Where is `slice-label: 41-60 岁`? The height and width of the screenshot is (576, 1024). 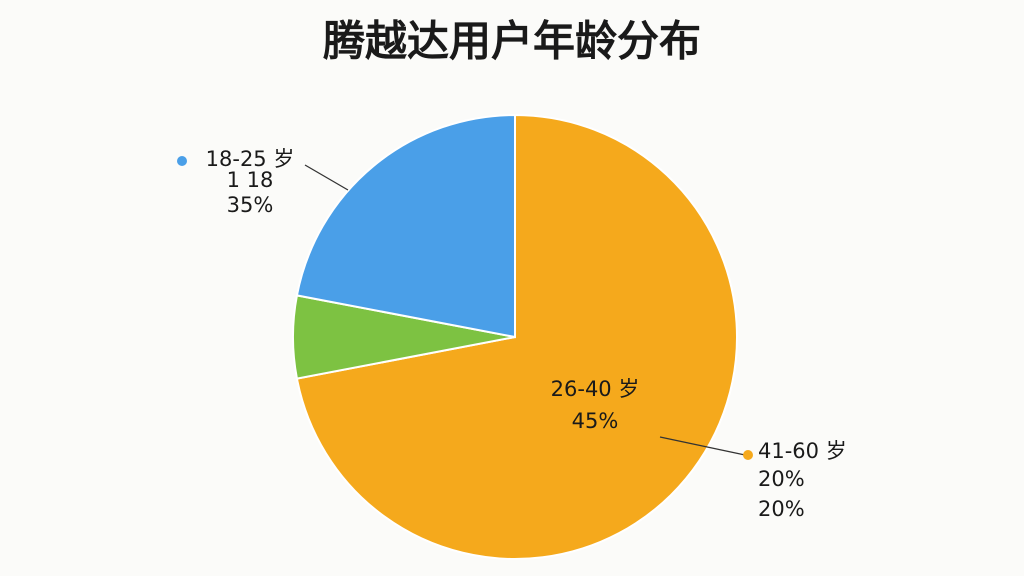 slice-label: 41-60 岁 is located at coordinates (802, 451).